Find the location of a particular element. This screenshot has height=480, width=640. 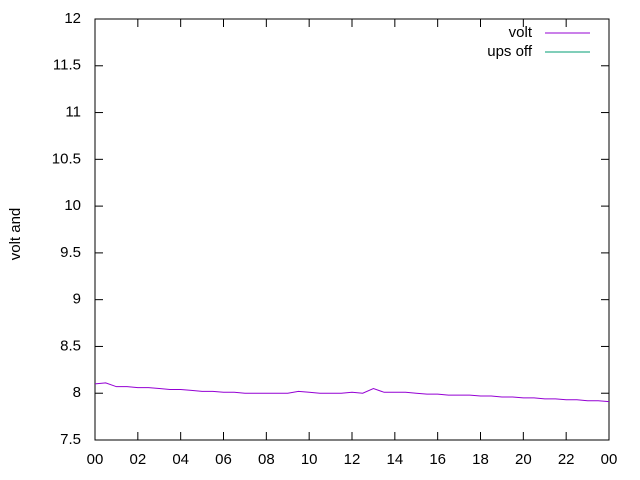

x-tick-label: 12 is located at coordinates (352, 459).